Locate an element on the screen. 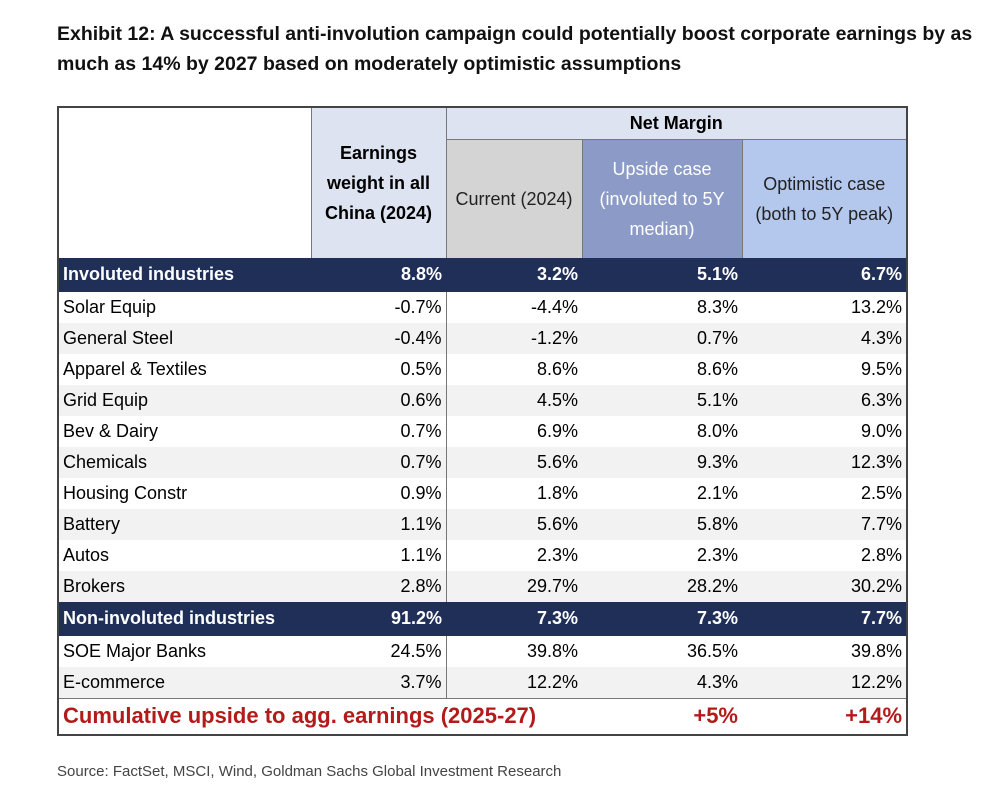  industry-name: E-commerce is located at coordinates (184, 682).